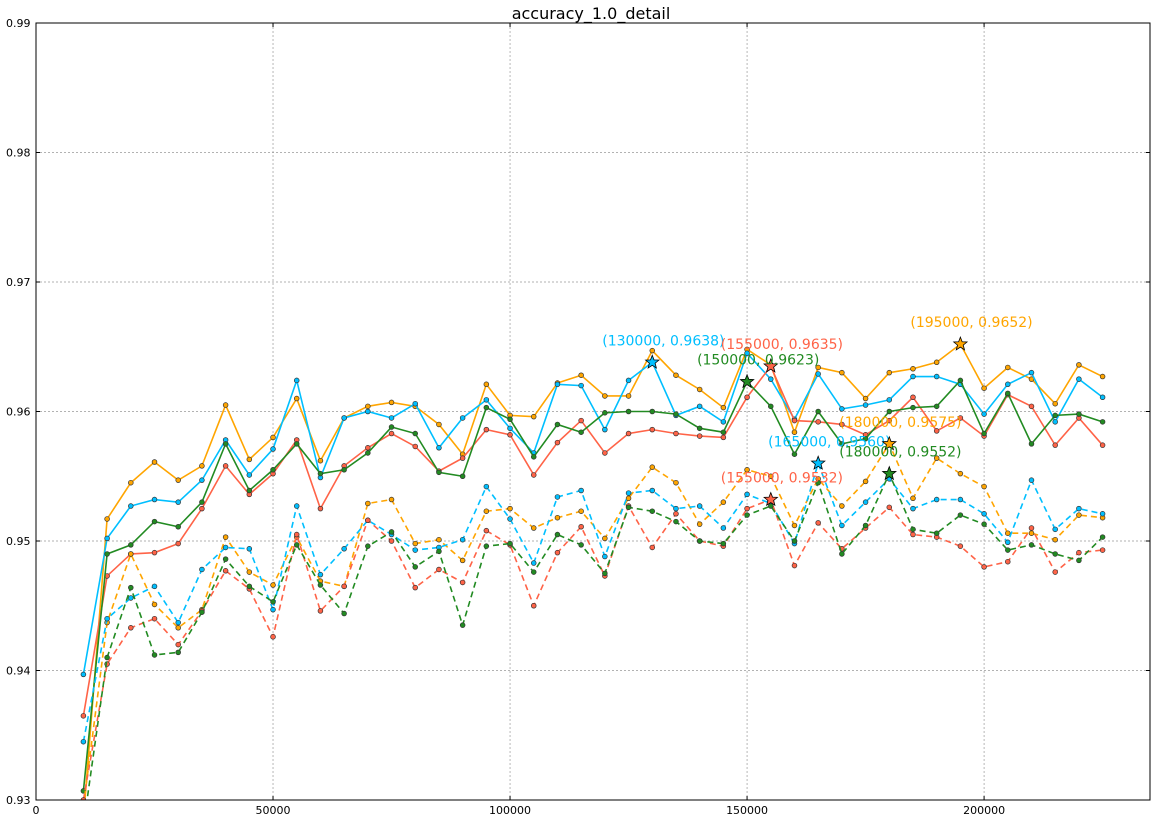 The image size is (1156, 825). I want to click on y-tick-label: 0.95, so click(18, 541).